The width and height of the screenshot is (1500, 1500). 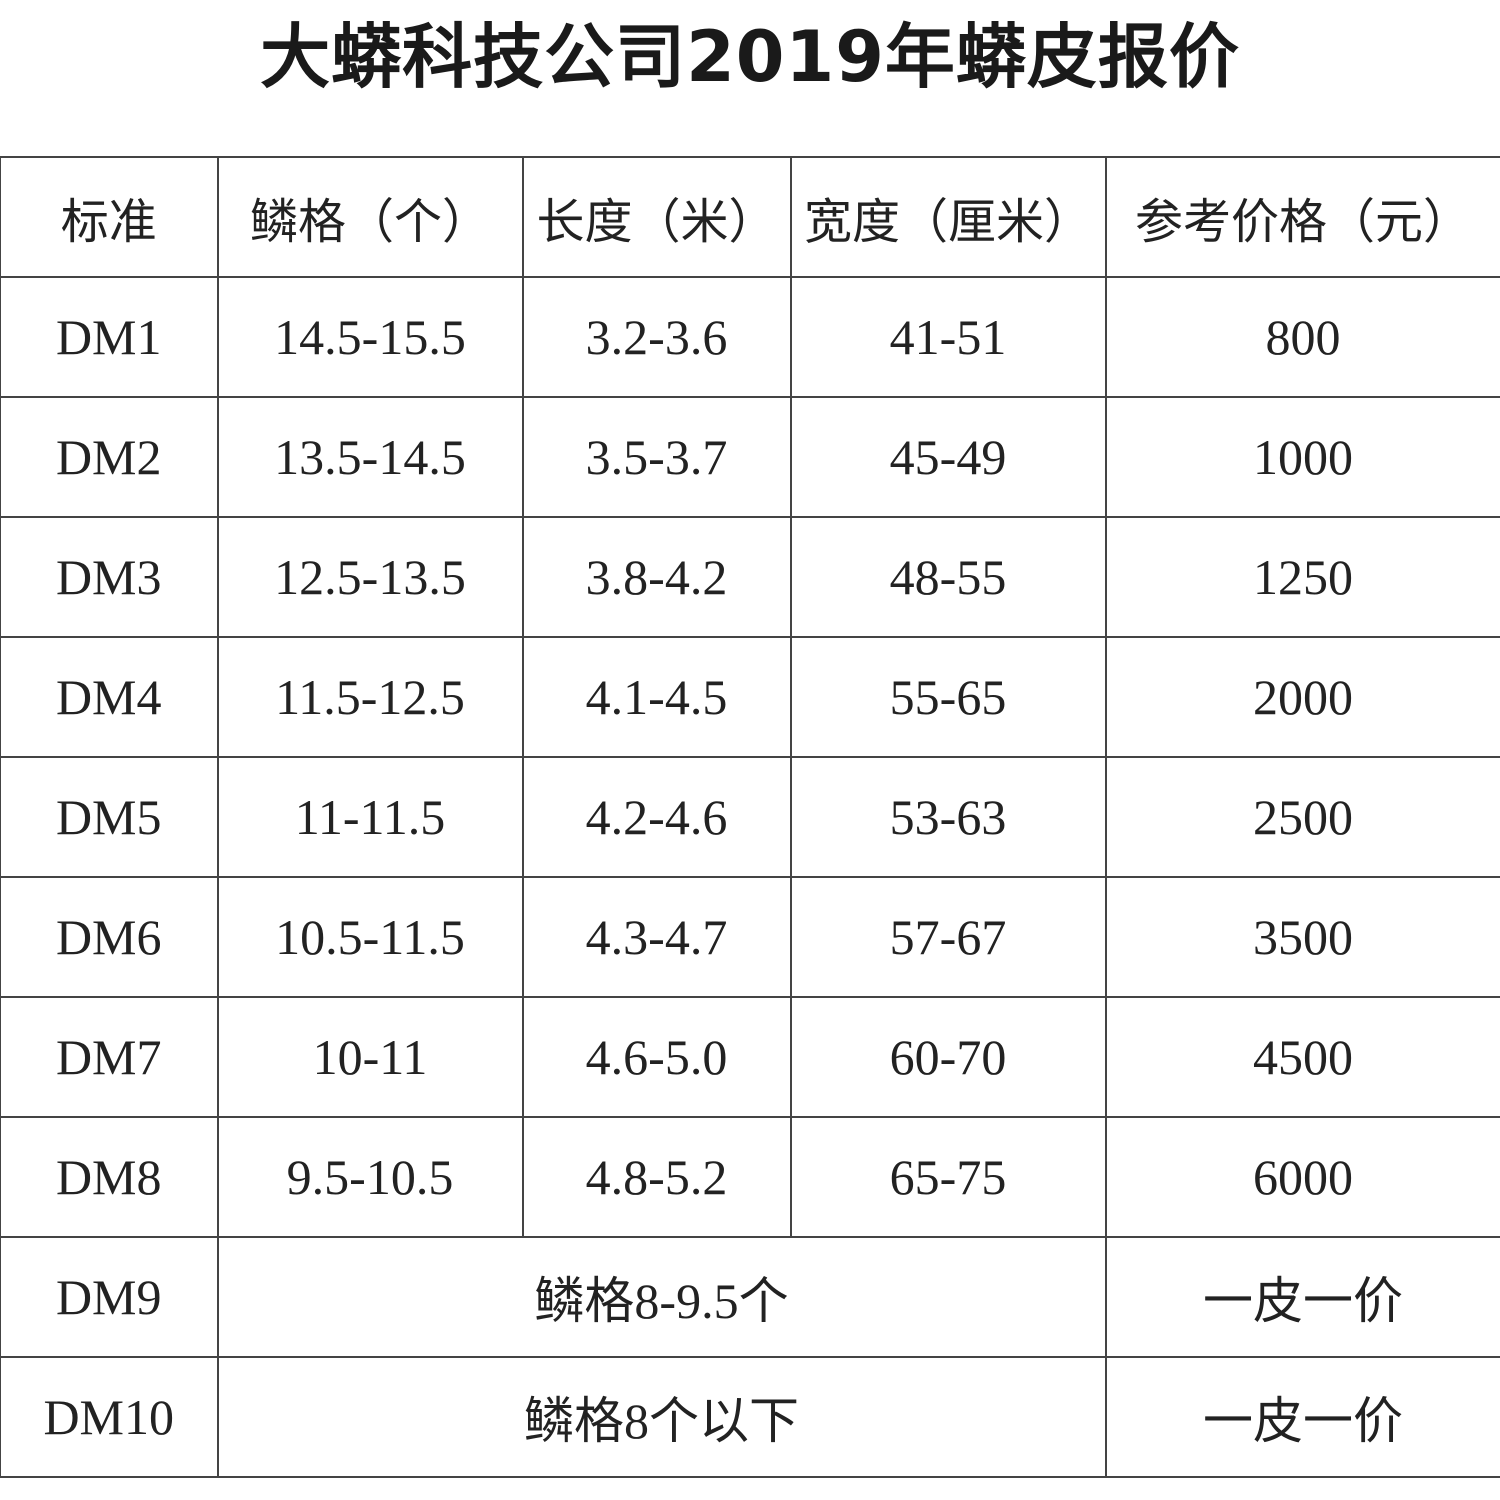 I want to click on table-cell: 4.6-5.0, so click(x=656, y=1057).